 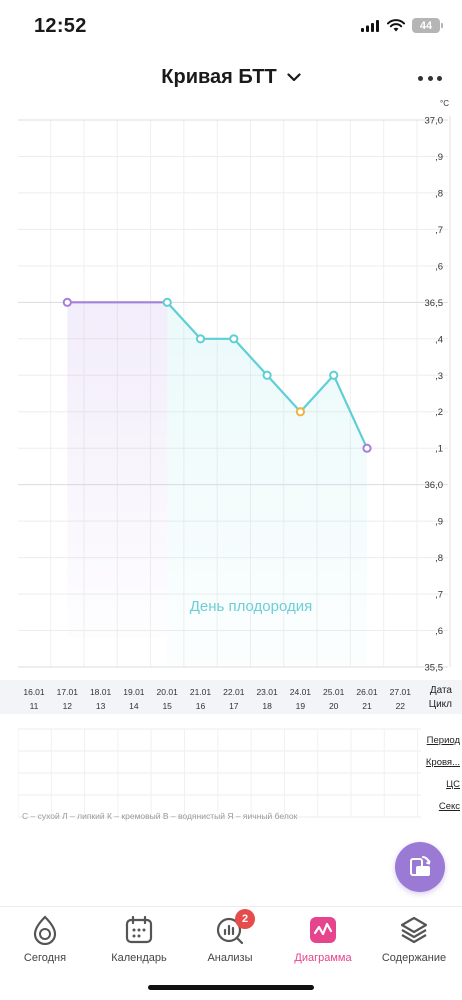 I want to click on bottom-tab-bar: Сегодня Календарь 2 Анализы, so click(x=231, y=953).